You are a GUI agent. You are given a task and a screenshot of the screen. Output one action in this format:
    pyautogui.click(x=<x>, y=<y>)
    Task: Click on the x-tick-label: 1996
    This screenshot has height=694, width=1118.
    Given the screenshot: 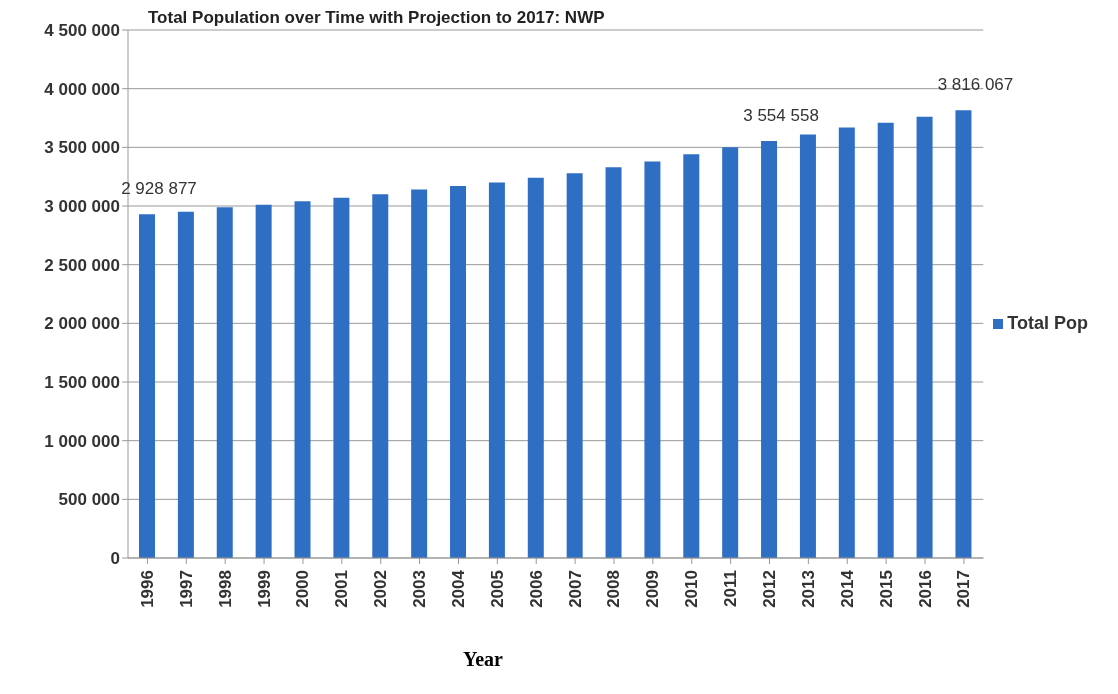 What is the action you would take?
    pyautogui.click(x=147, y=589)
    